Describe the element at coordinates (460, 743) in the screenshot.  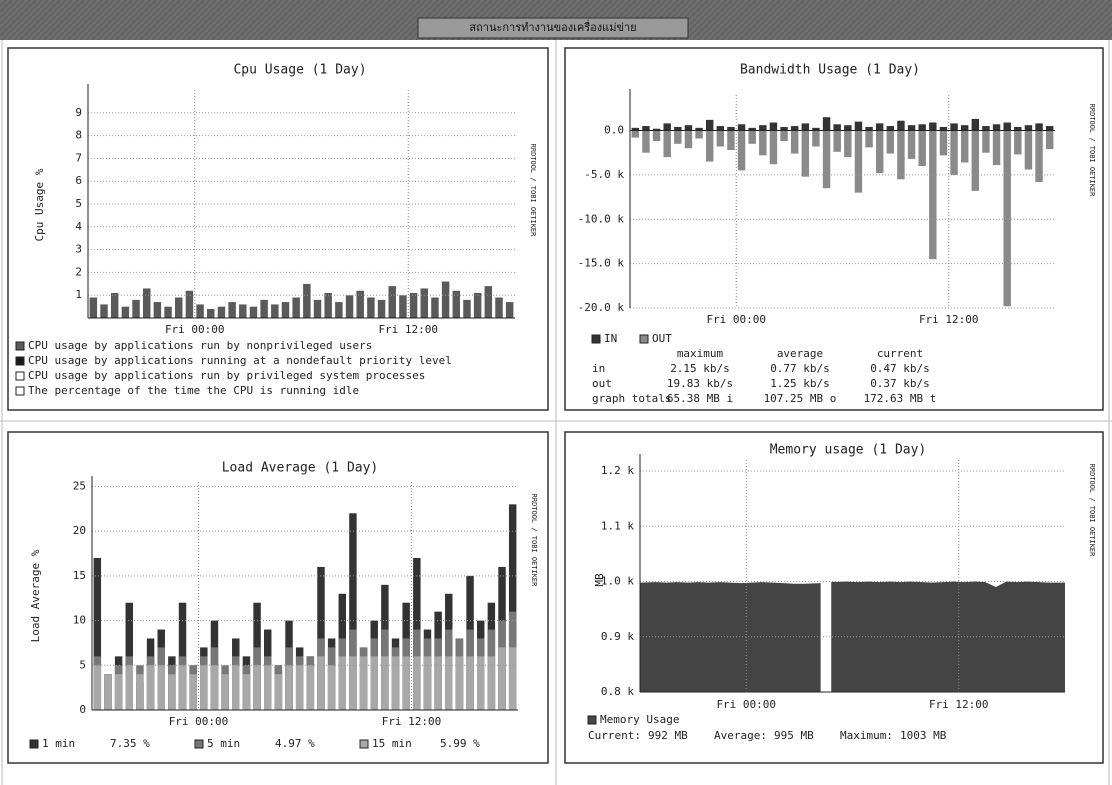
I see `legend-value: 5.99 %` at that location.